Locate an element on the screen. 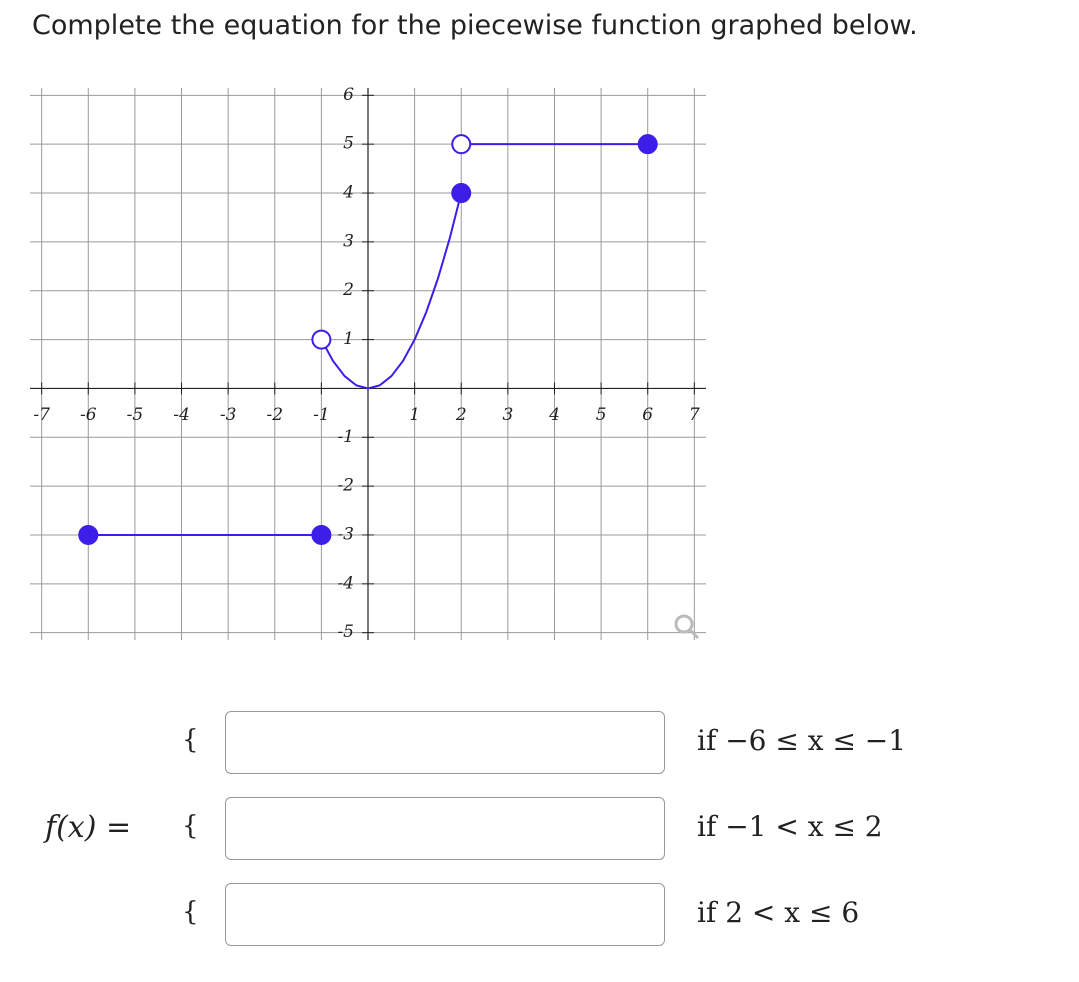 This screenshot has width=1079, height=982. x-tick-label: -5 is located at coordinates (135, 415).